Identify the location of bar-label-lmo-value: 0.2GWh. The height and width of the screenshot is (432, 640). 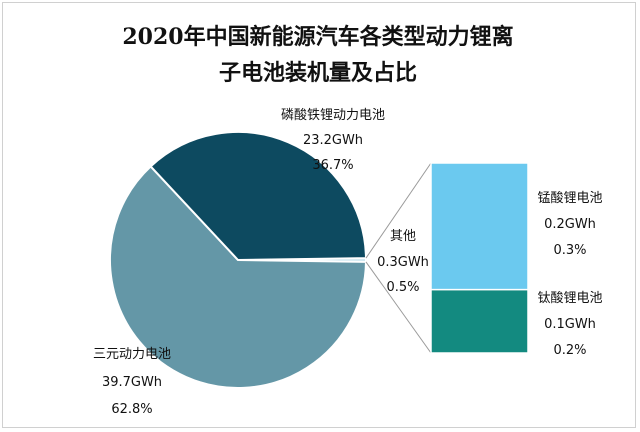
(570, 224).